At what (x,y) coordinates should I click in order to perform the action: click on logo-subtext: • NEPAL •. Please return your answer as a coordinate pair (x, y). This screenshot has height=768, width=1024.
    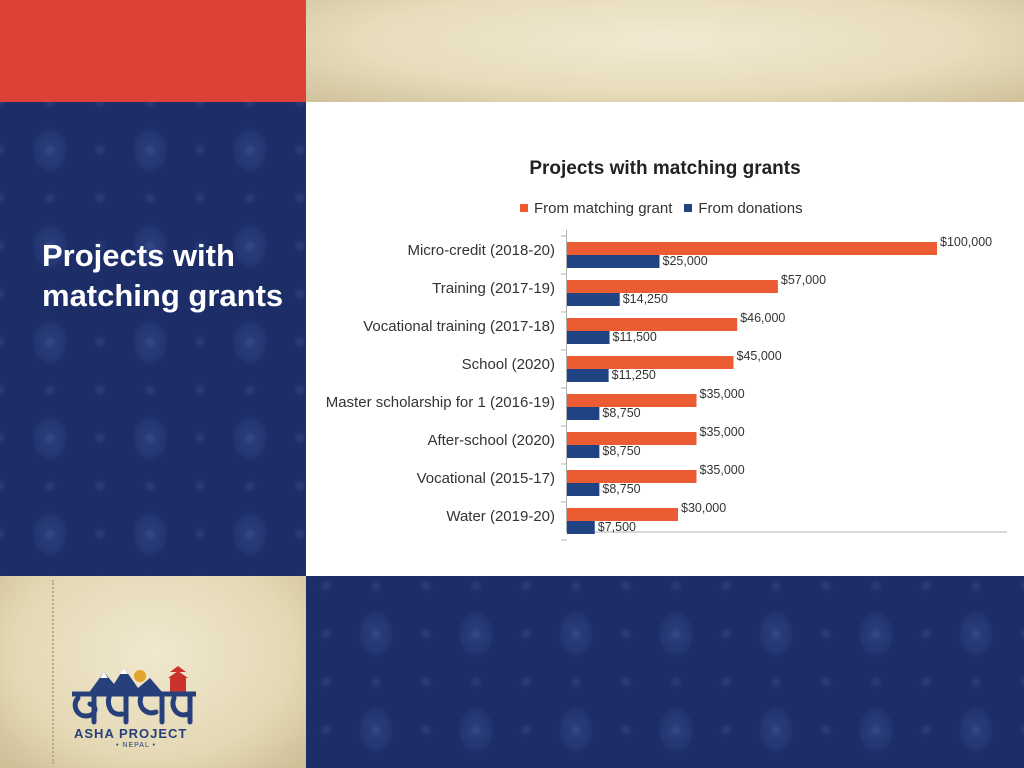
    Looking at the image, I should click on (136, 745).